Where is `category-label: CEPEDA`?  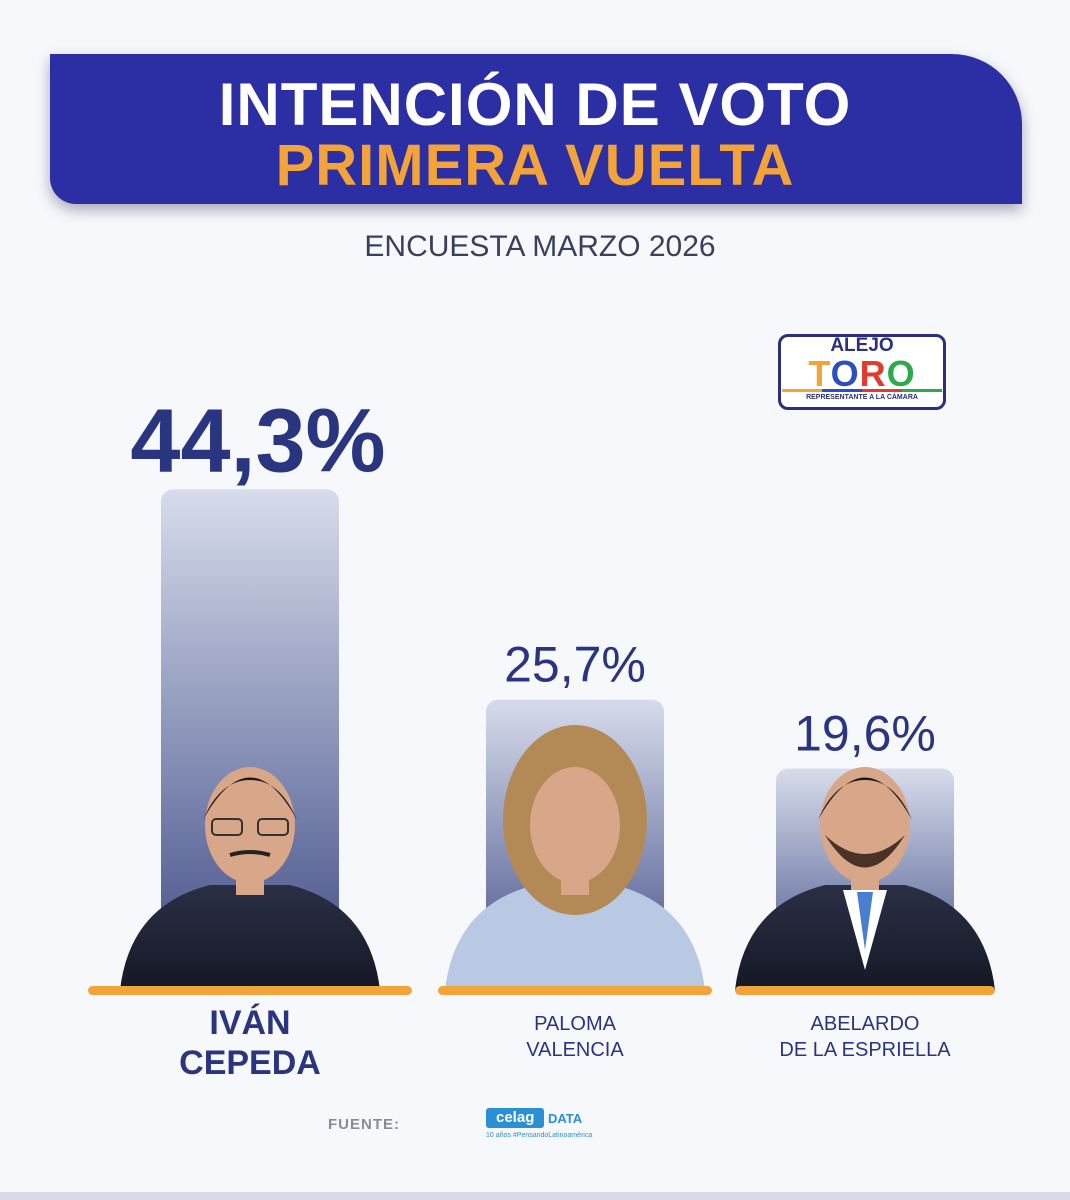 category-label: CEPEDA is located at coordinates (250, 1063).